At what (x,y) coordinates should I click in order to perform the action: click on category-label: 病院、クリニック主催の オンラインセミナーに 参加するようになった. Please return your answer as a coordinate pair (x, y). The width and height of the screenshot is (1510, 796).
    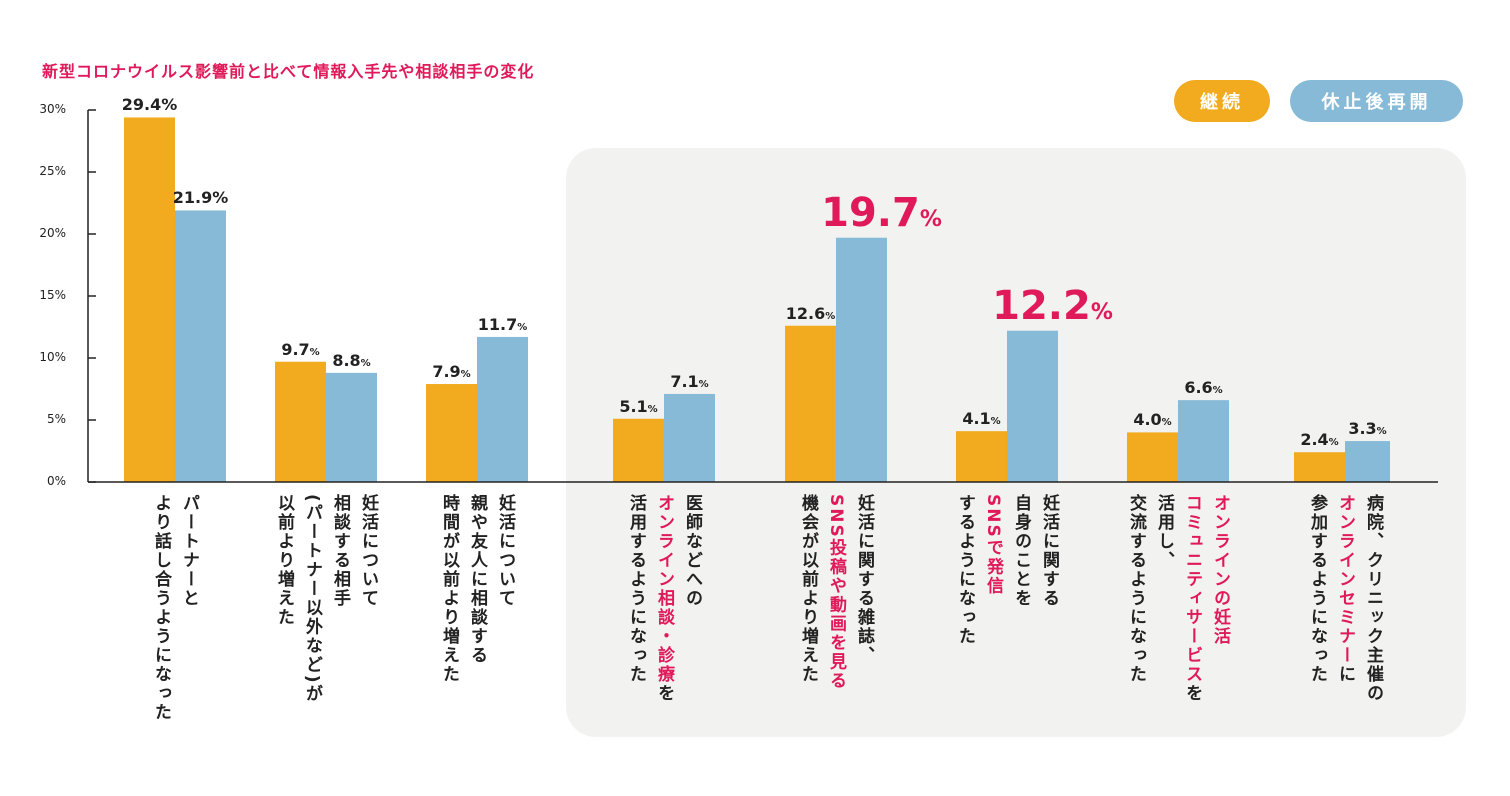
    Looking at the image, I should click on (1345, 598).